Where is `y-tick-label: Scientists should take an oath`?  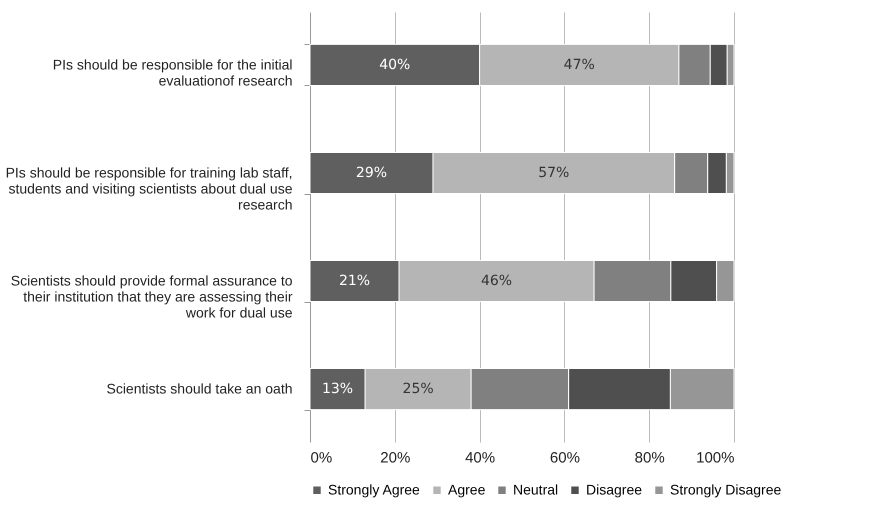 y-tick-label: Scientists should take an oath is located at coordinates (199, 388).